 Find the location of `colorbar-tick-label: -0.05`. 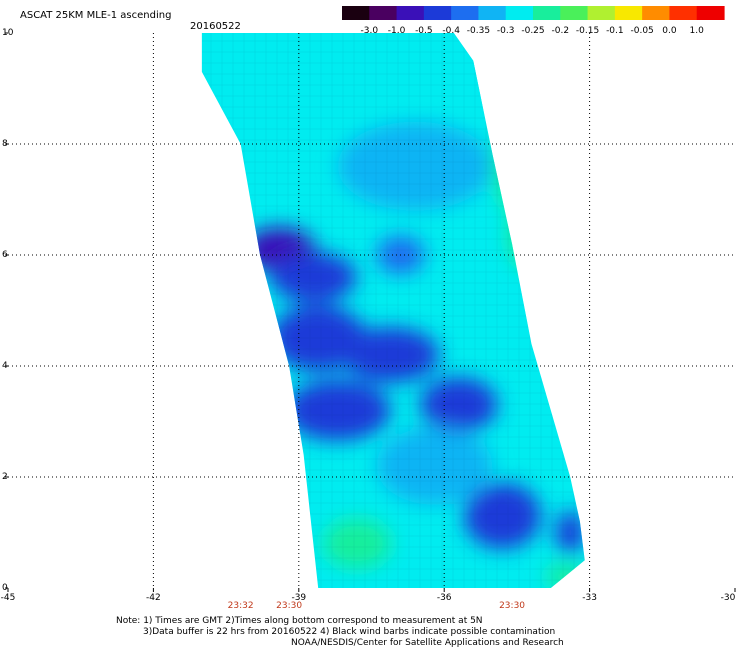

colorbar-tick-label: -0.05 is located at coordinates (642, 31).